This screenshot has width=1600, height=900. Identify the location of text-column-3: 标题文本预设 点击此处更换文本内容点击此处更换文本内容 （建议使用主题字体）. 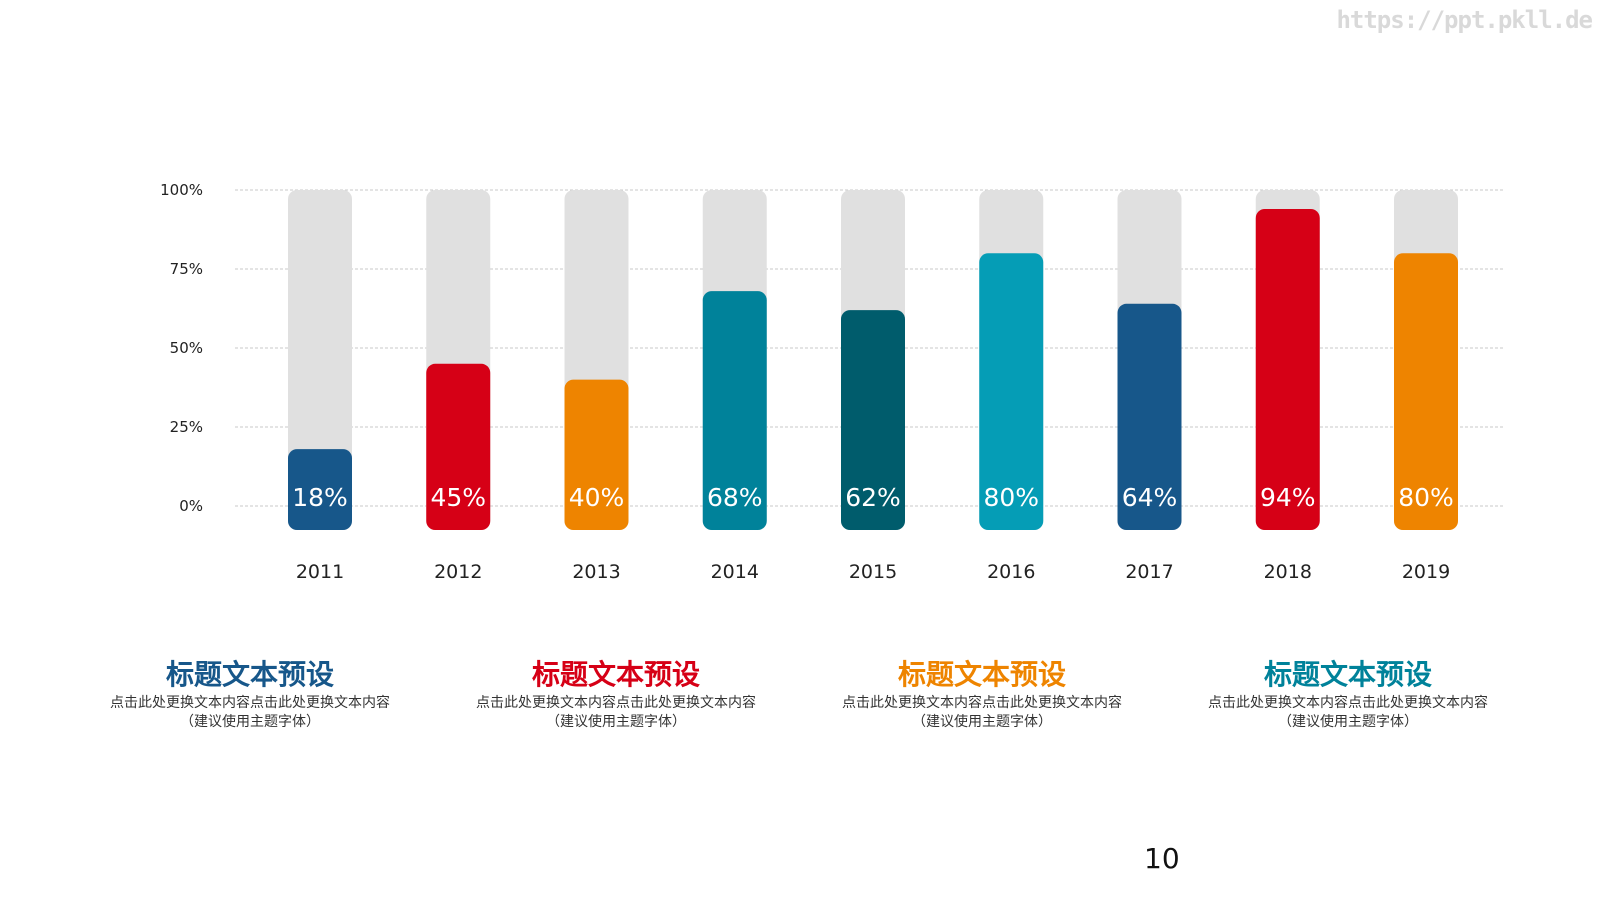
(982, 695).